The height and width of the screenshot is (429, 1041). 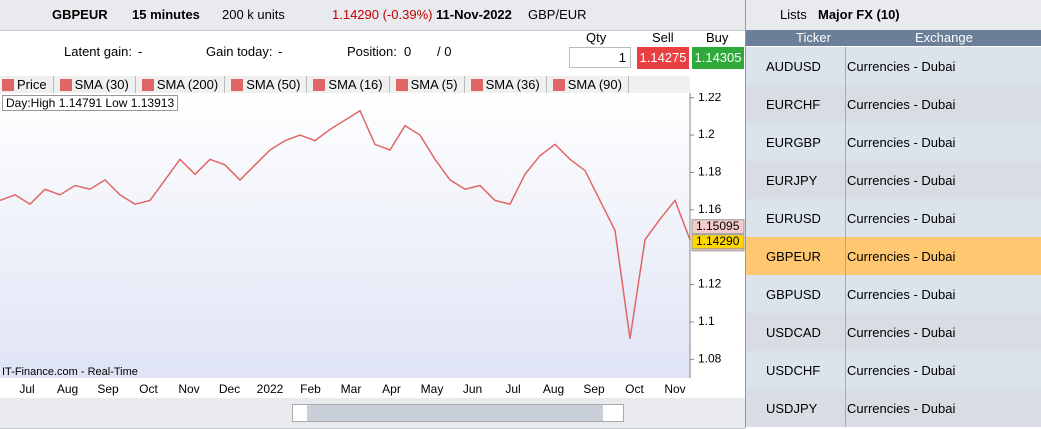 What do you see at coordinates (280, 51) in the screenshot?
I see `gain-today: -` at bounding box center [280, 51].